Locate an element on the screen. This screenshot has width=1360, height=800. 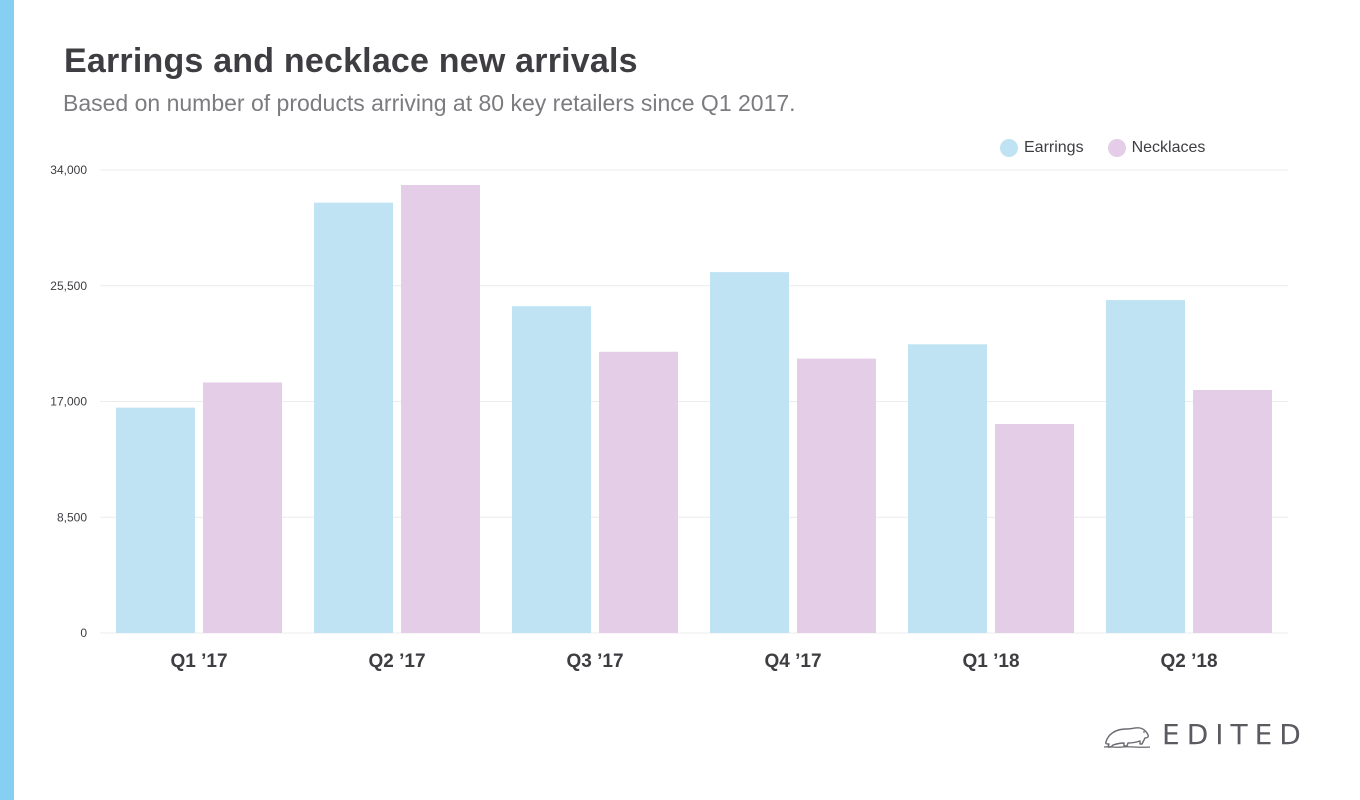
x-tick-label: Q4 ’17 is located at coordinates (792, 661).